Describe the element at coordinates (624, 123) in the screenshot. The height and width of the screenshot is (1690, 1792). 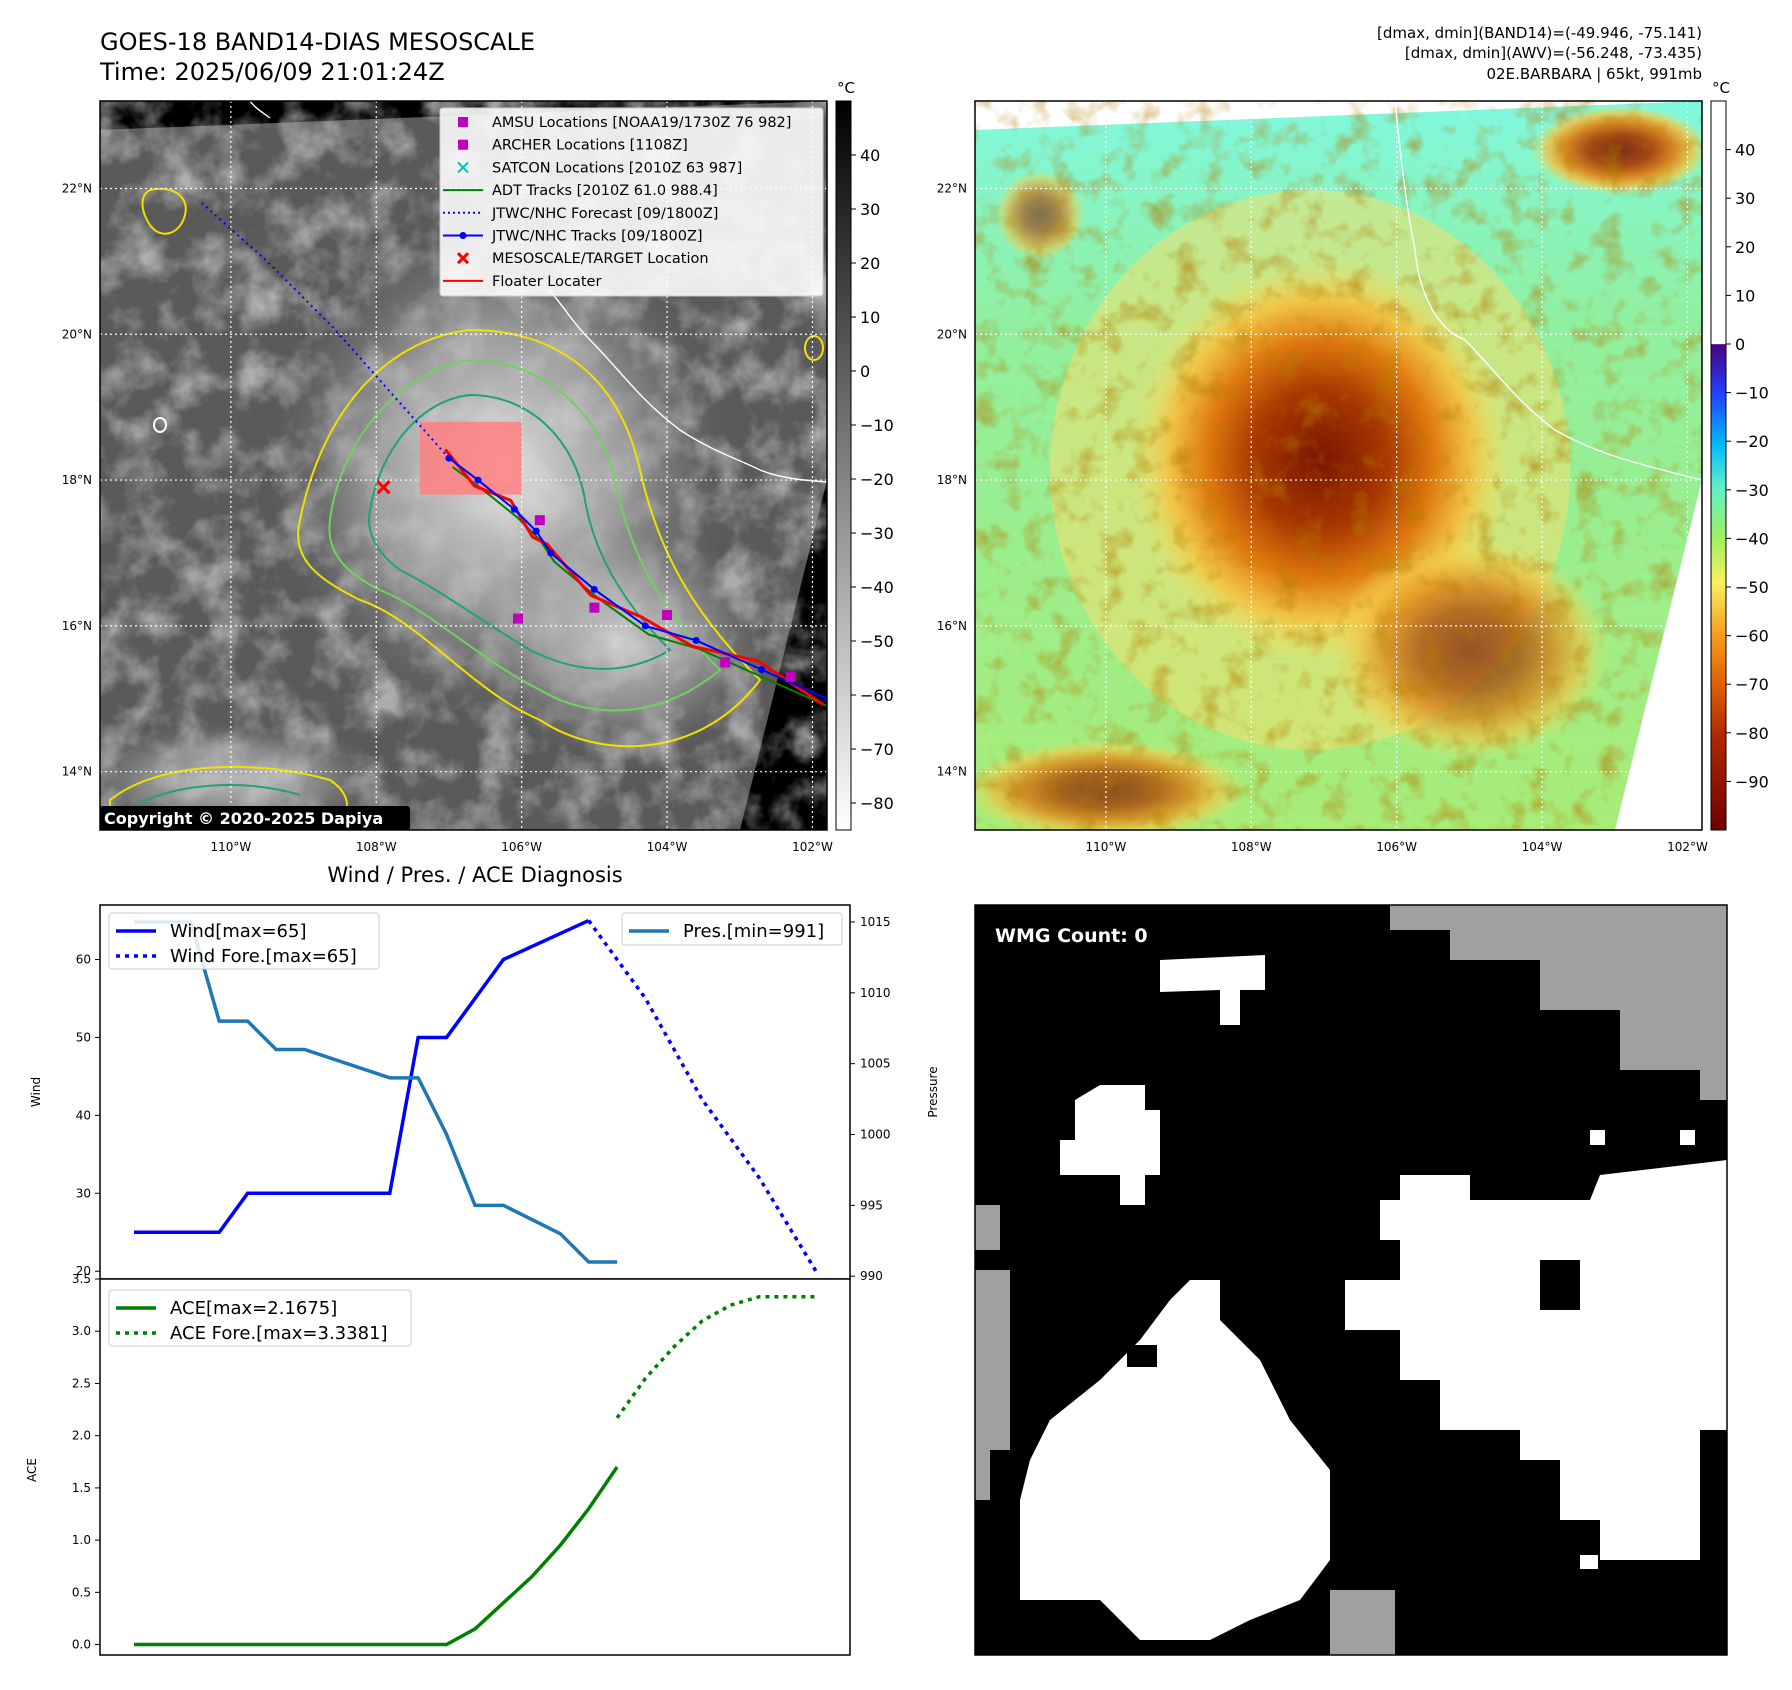
I see `legend-item: AMSU Locations [NOAA19/1730Z 76 982]` at that location.